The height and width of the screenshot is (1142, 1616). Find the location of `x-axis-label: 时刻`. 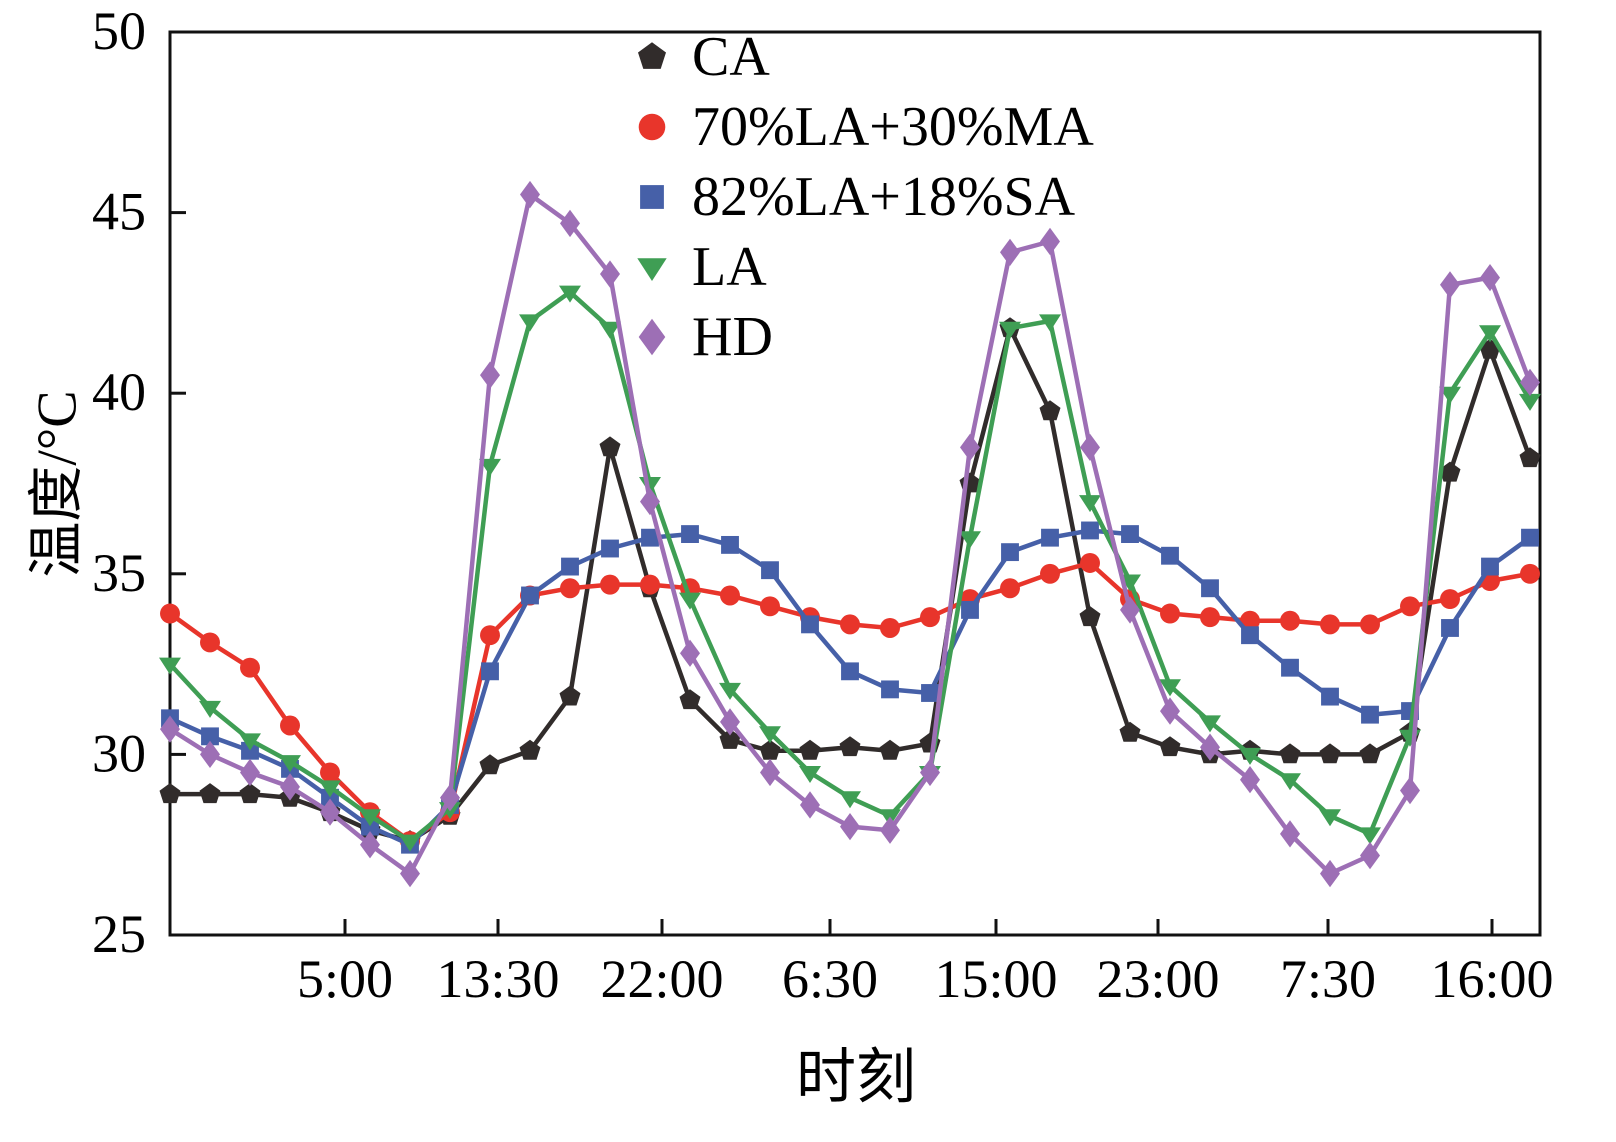

x-axis-label: 时刻 is located at coordinates (856, 1077).